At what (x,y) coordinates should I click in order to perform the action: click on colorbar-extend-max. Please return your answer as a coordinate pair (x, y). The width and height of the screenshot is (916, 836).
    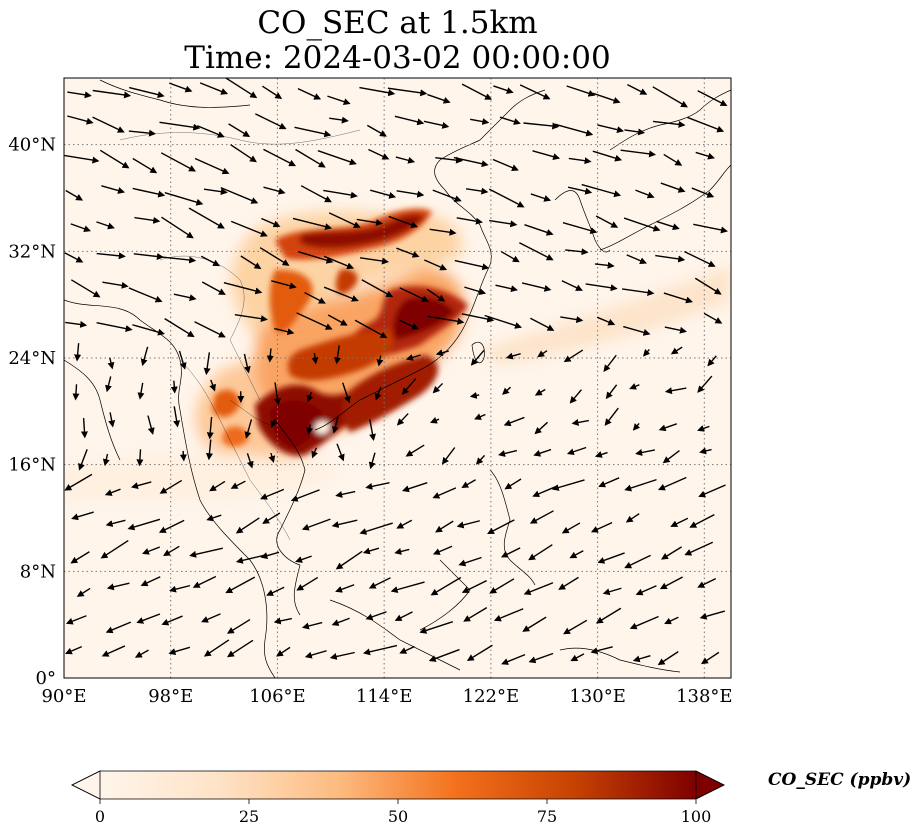
    Looking at the image, I should click on (710, 785).